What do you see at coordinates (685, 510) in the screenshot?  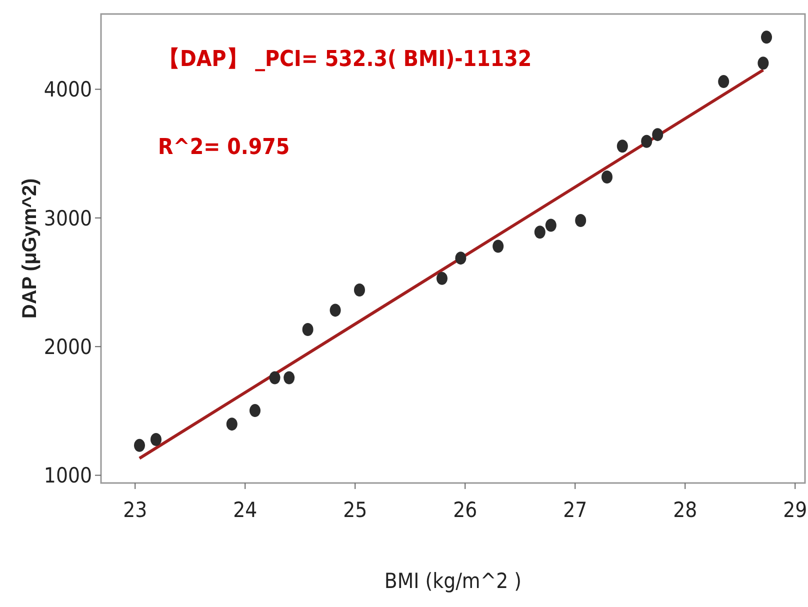 I see `x-tick-label: 28` at bounding box center [685, 510].